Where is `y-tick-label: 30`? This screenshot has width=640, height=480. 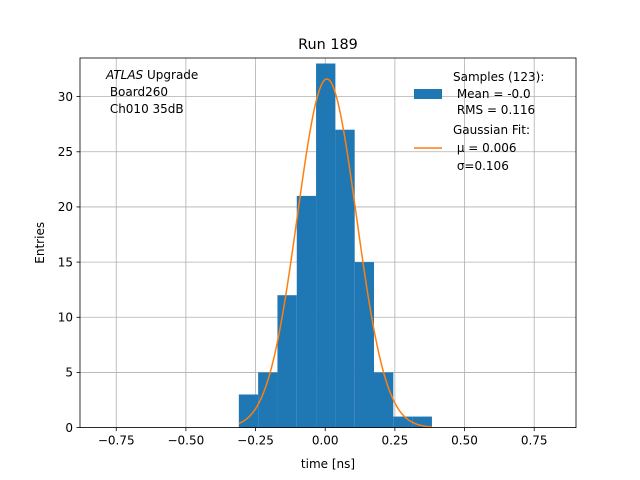 y-tick-label: 30 is located at coordinates (65, 97).